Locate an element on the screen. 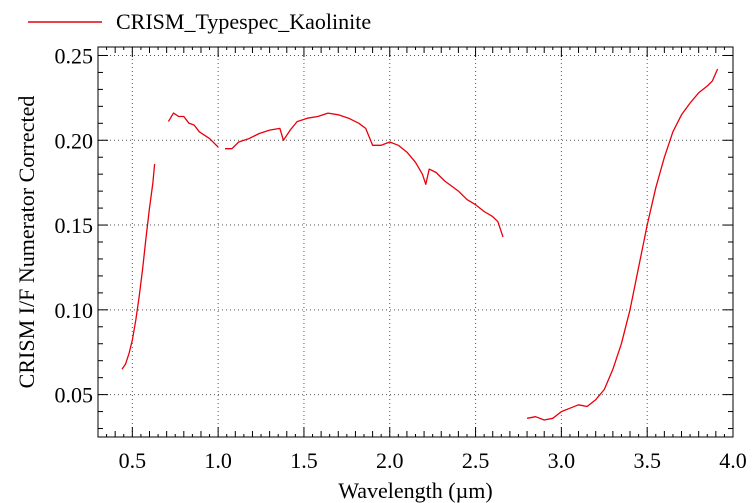 The image size is (755, 503). legend: CRISM_Typespec_Kaolinite is located at coordinates (199, 21).